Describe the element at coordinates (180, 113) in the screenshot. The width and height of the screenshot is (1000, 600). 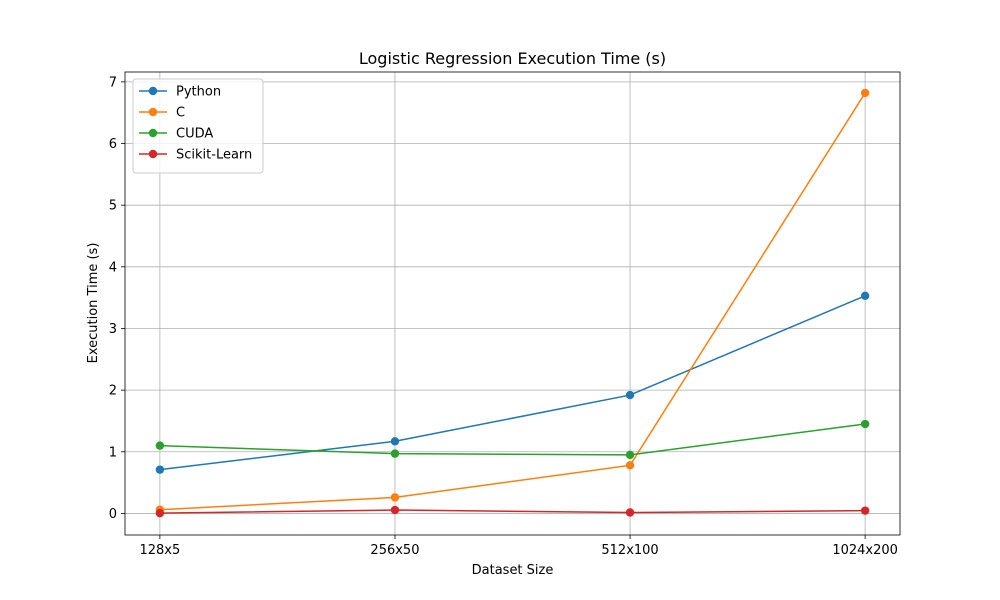
I see `legend-label: C` at that location.